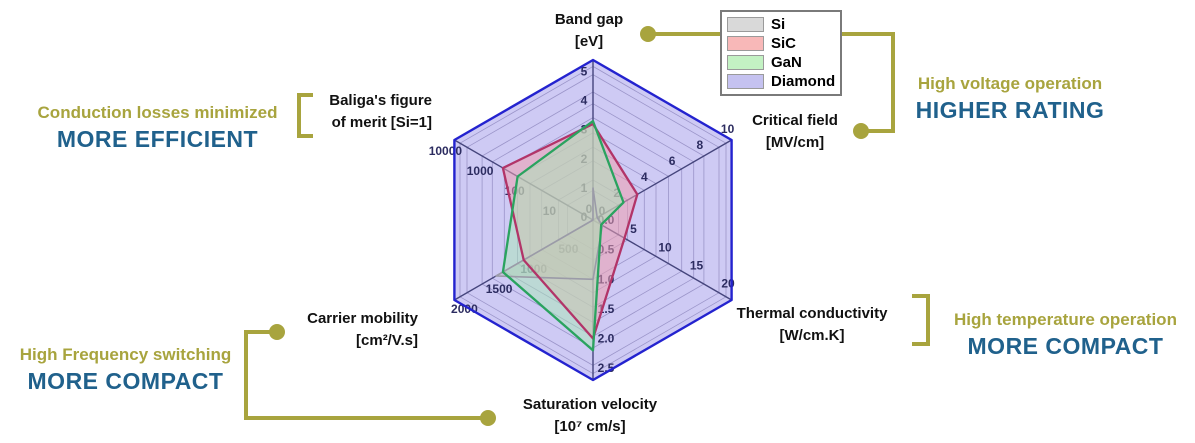 This screenshot has width=1195, height=443. What do you see at coordinates (589, 30) in the screenshot?
I see `axis-label-band-gap: Band gap [eV]` at bounding box center [589, 30].